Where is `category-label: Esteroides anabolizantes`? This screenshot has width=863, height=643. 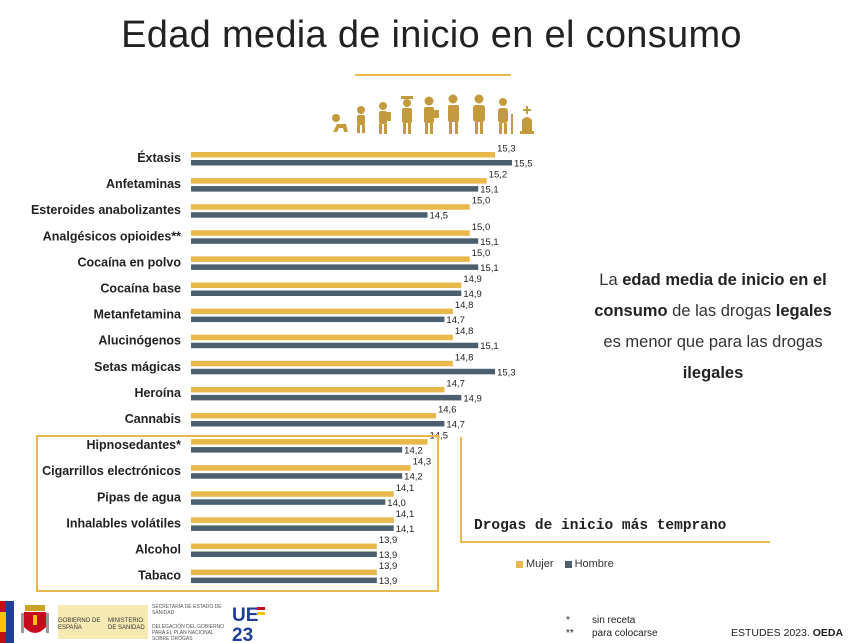
category-label: Esteroides anabolizantes is located at coordinates (106, 210).